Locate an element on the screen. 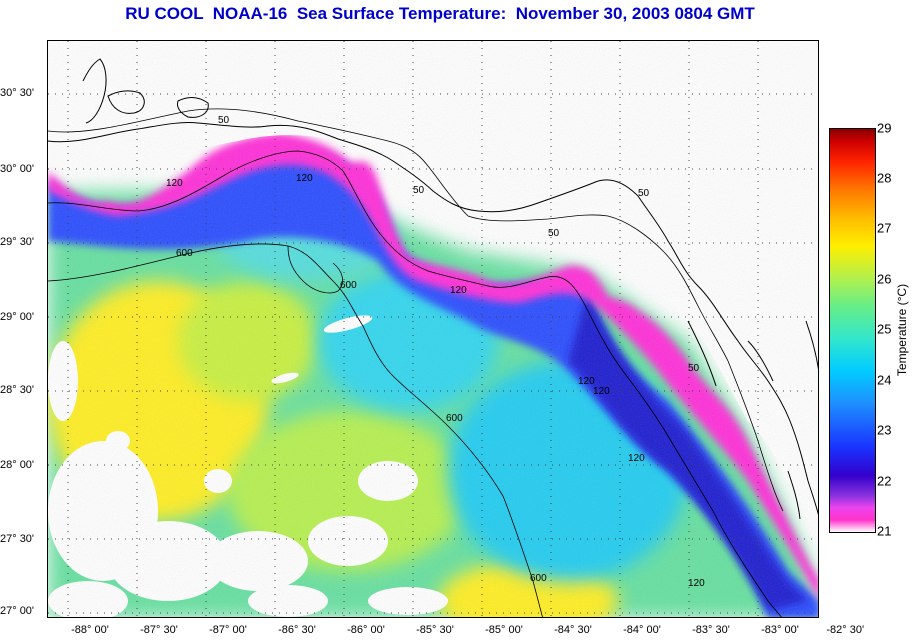 The image size is (920, 641). lon-label-84-30: -84° 30' is located at coordinates (573, 630).